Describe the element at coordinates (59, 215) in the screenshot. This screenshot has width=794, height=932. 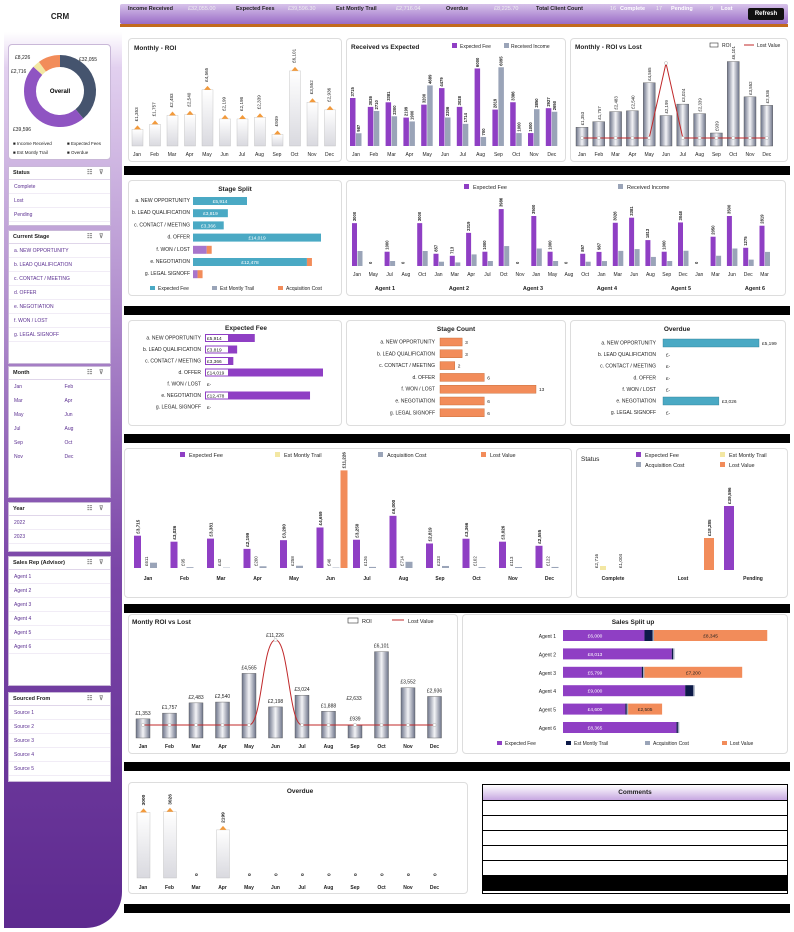
I see `slicer-item-pending: Pending` at that location.